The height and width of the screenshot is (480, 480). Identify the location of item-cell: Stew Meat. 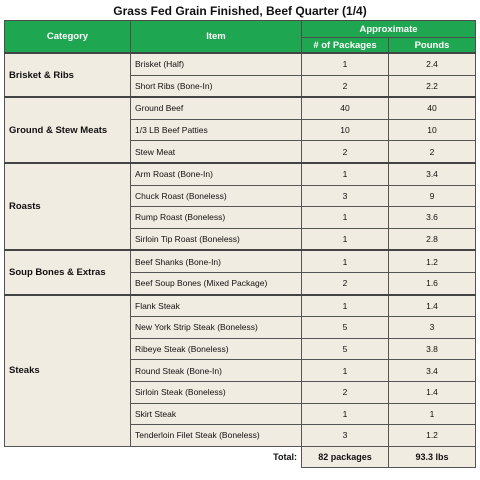
(216, 152).